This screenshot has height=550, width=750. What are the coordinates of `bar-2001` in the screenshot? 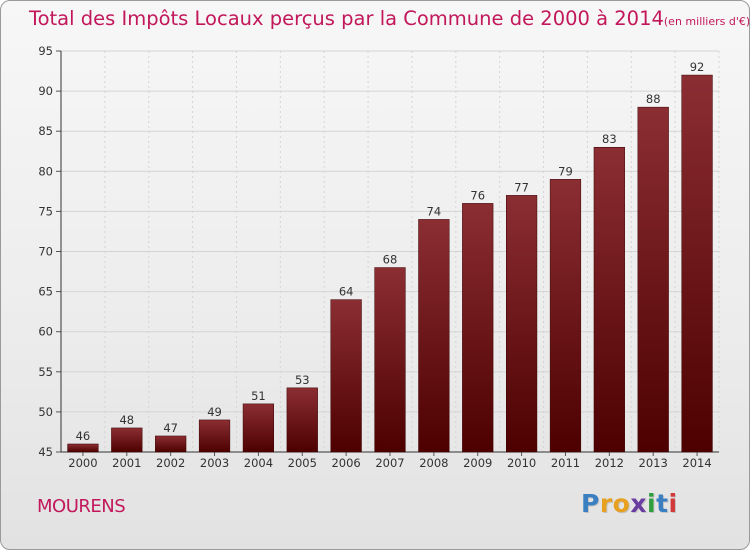 It's located at (127, 440).